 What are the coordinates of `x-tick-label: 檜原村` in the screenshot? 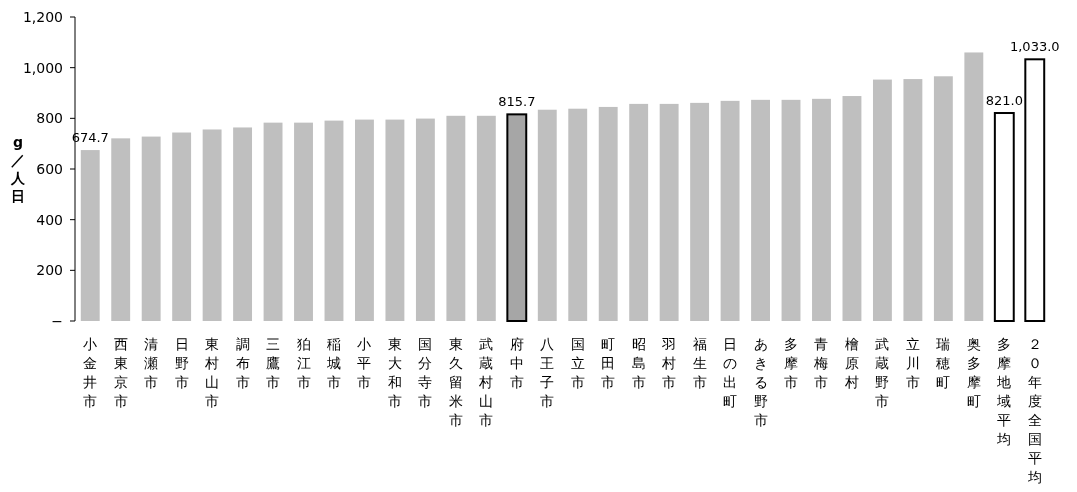 It's located at (851, 363).